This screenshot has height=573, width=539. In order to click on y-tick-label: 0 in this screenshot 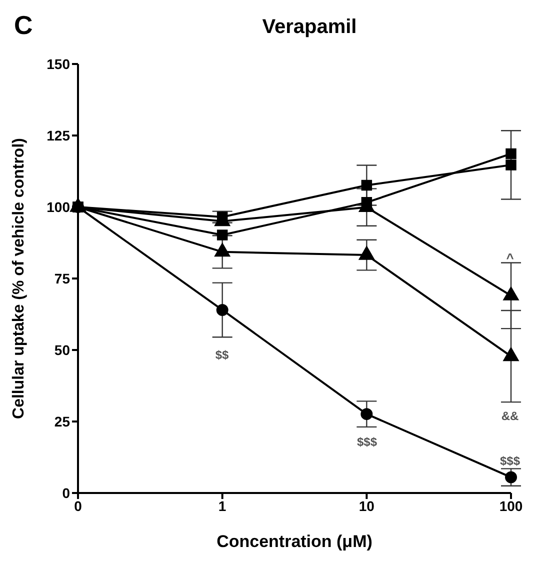, I will do `click(66, 492)`.